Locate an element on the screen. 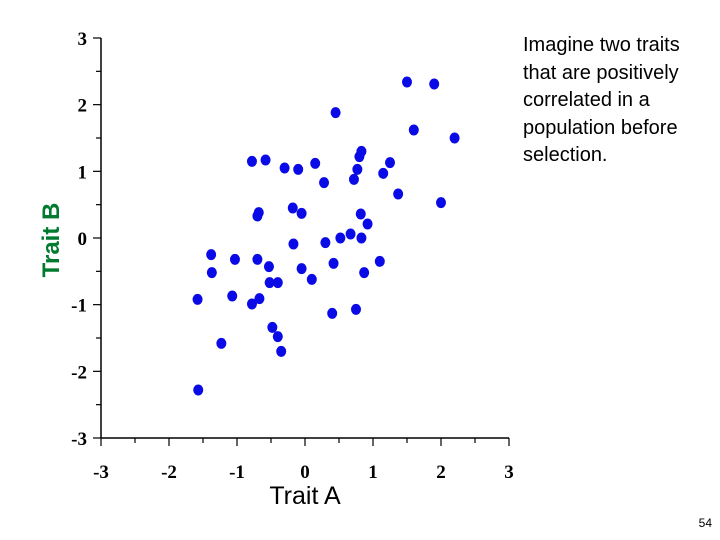  y-axis-label: Trait B is located at coordinates (51, 240).